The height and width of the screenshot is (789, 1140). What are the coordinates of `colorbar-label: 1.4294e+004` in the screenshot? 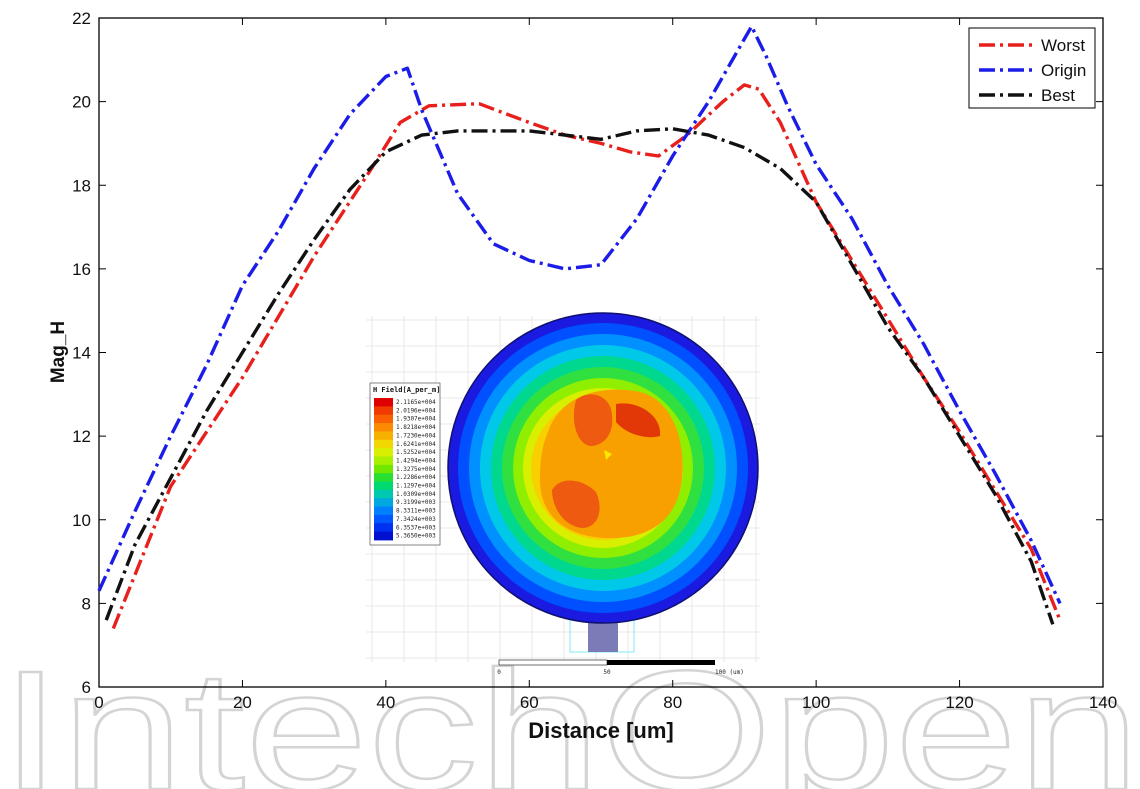 It's located at (416, 460).